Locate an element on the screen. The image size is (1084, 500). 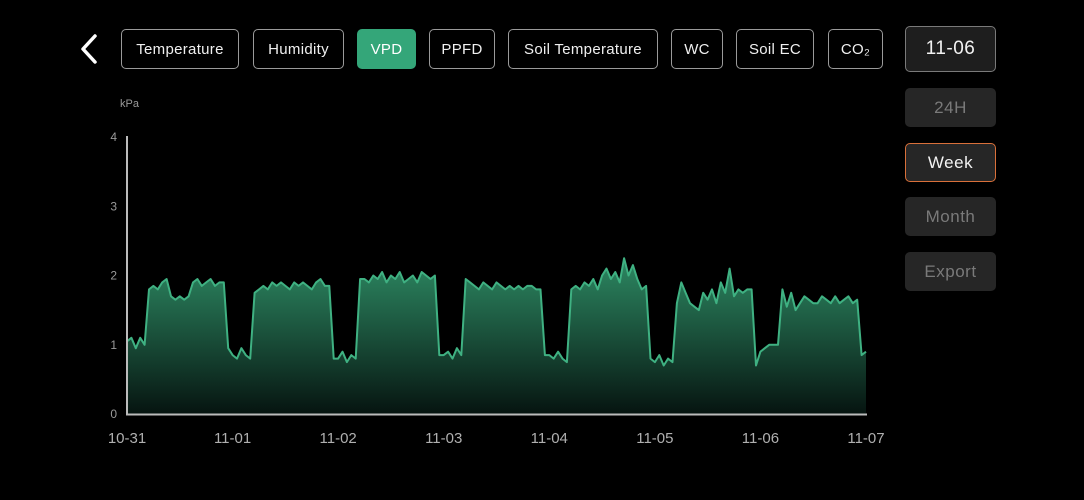
range-week-button: Week is located at coordinates (950, 162).